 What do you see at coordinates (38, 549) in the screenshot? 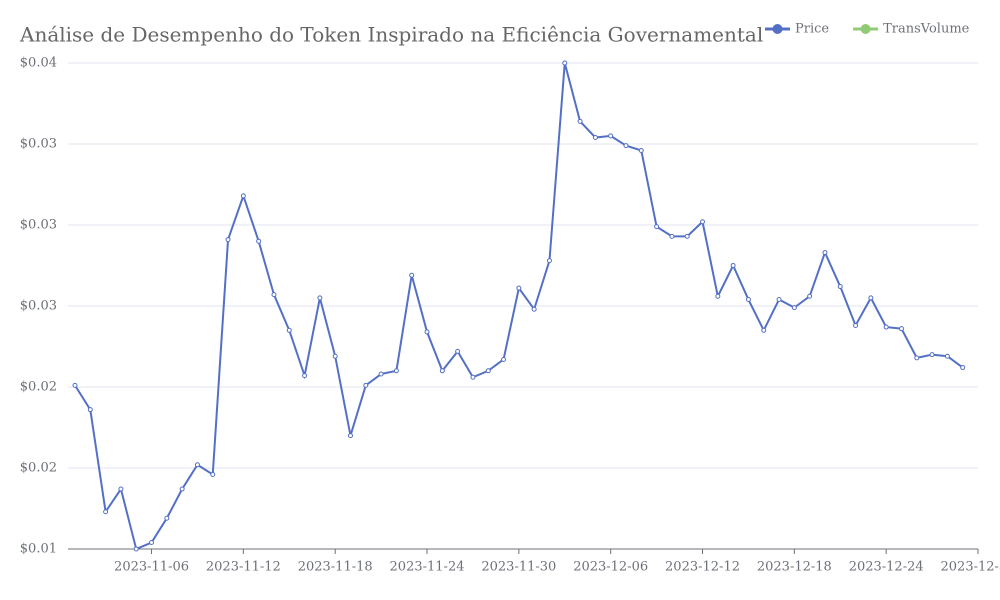
I see `y-tick-label: $0.01` at bounding box center [38, 549].